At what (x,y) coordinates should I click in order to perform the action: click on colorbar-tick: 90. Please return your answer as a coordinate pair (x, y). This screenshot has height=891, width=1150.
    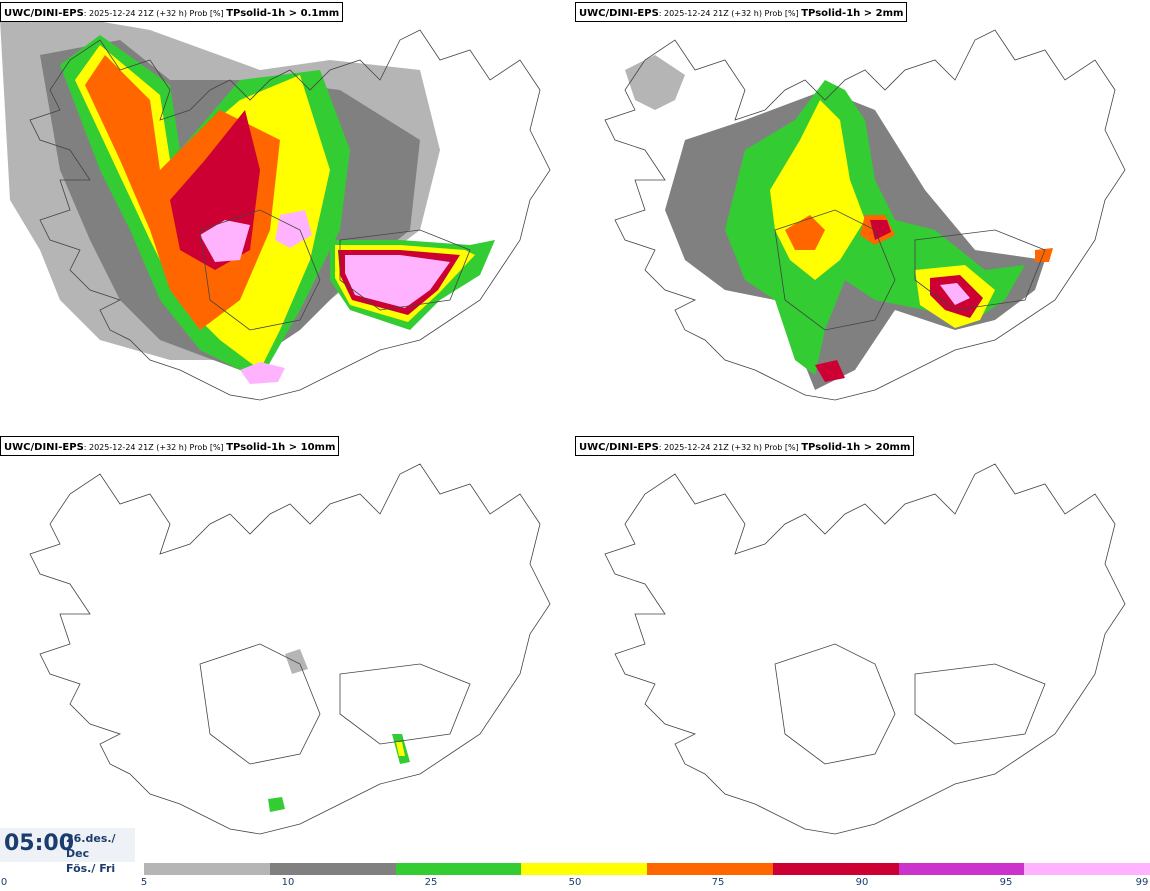
    Looking at the image, I should click on (862, 882).